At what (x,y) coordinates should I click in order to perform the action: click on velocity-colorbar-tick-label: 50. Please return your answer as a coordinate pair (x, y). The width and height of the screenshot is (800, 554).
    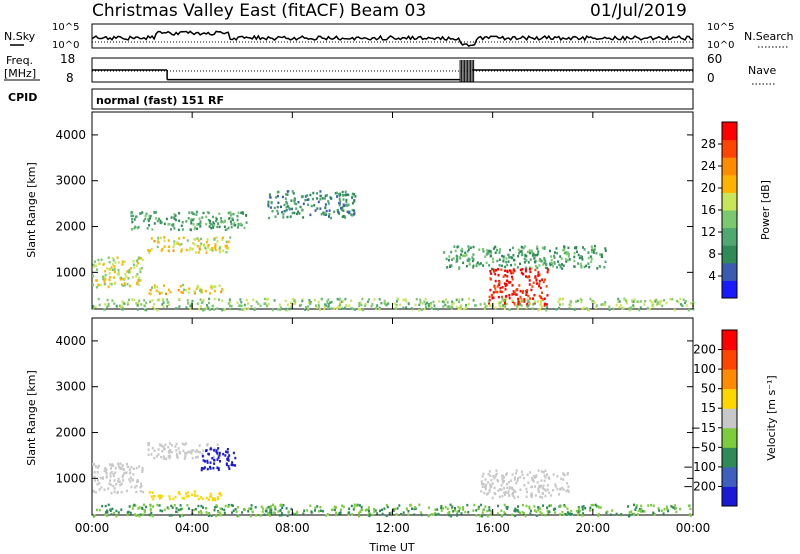
    Looking at the image, I should click on (708, 389).